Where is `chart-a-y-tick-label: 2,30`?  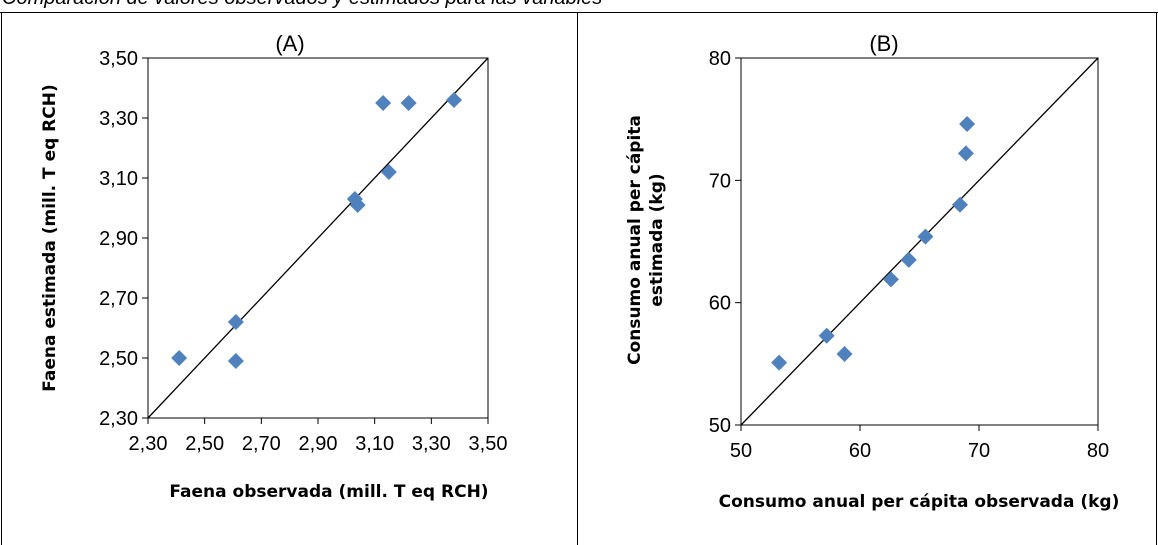
chart-a-y-tick-label: 2,30 is located at coordinates (118, 419).